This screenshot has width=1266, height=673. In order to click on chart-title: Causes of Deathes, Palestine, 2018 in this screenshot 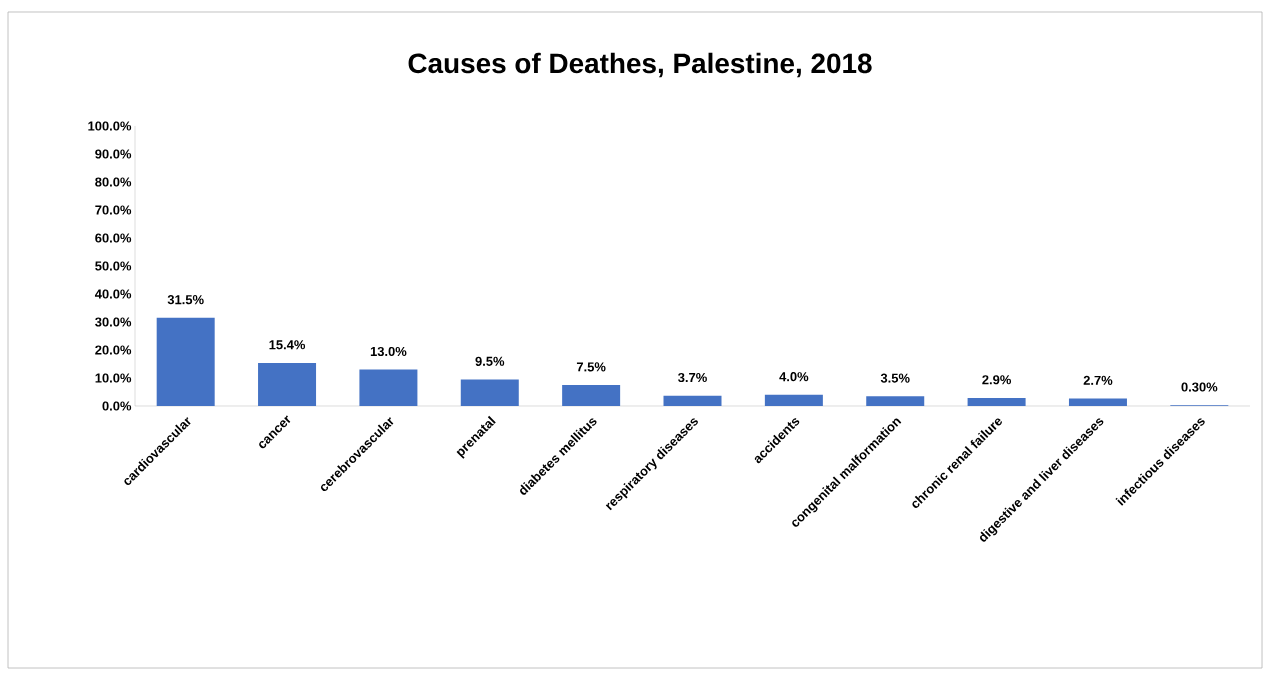, I will do `click(640, 65)`.